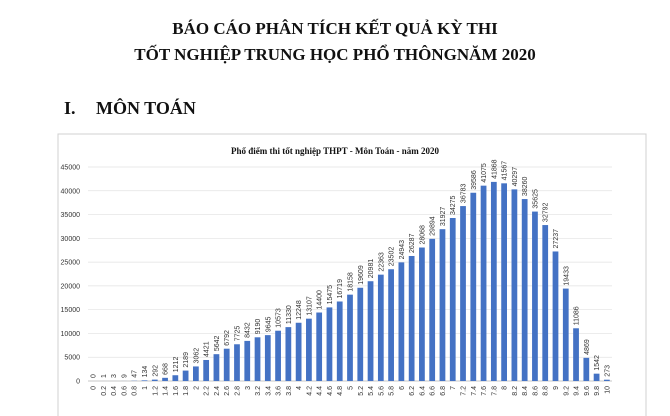 This screenshot has width=670, height=416. I want to click on value-label: 3, so click(114, 376).